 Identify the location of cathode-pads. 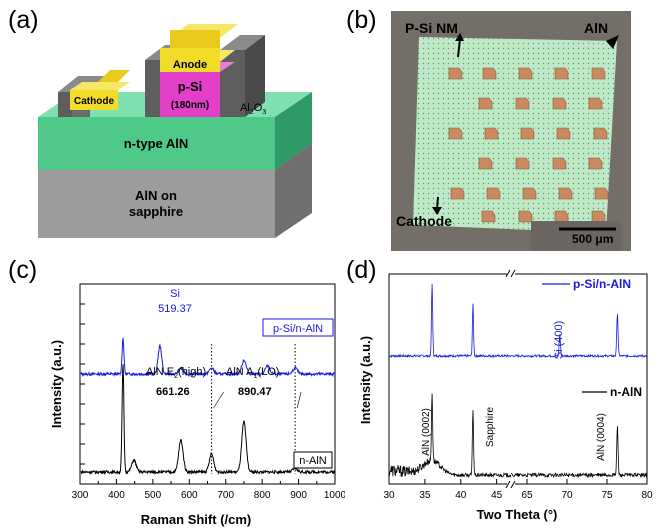
(528, 145).